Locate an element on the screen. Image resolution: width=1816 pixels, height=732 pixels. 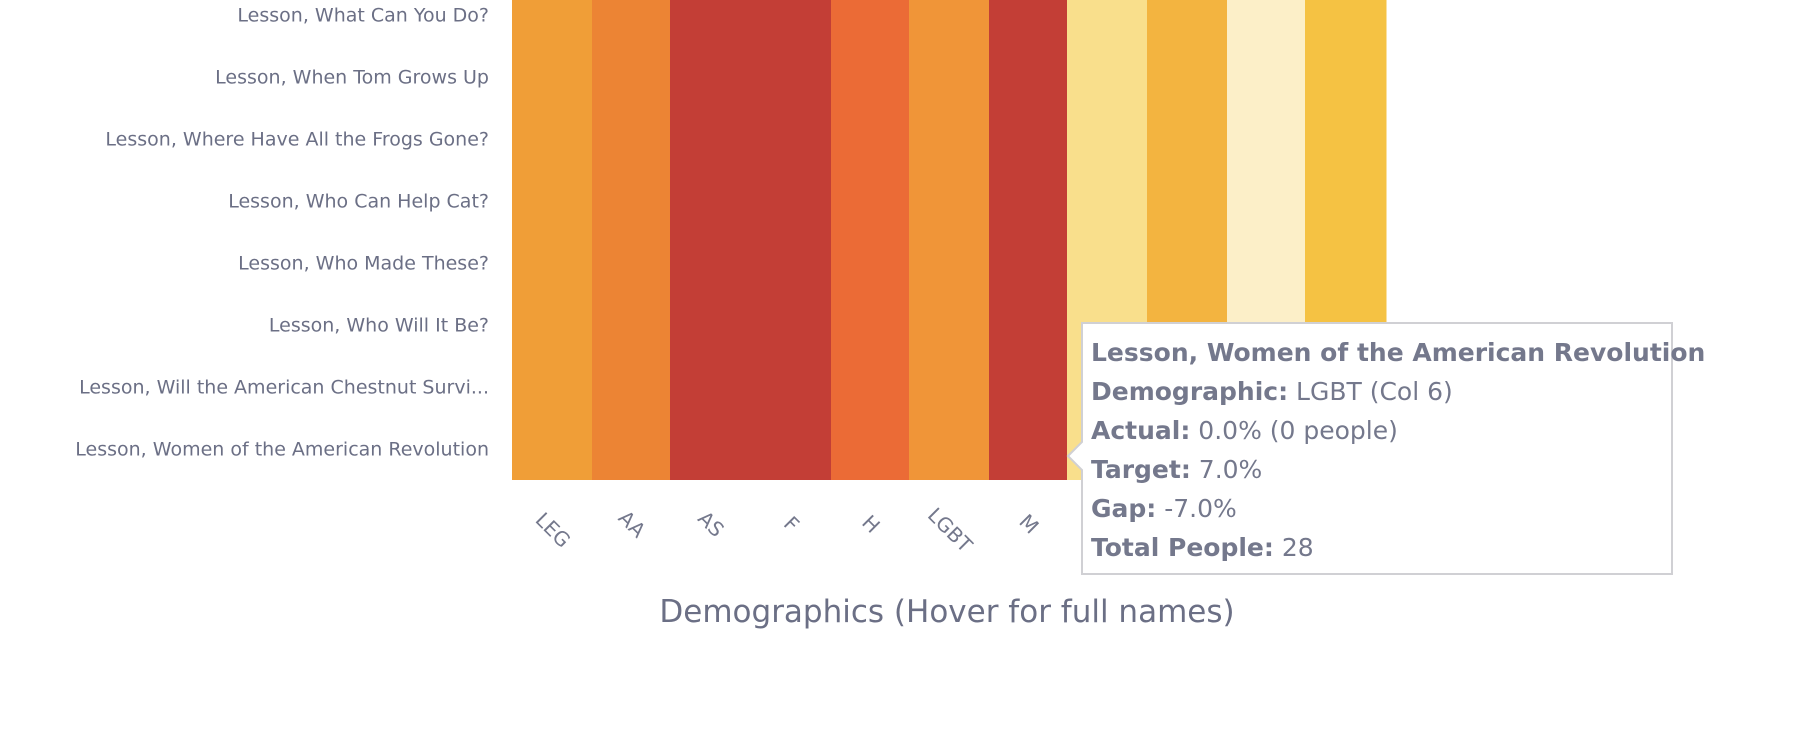
tooltip-line: Gap: -7.0% is located at coordinates (1164, 508).